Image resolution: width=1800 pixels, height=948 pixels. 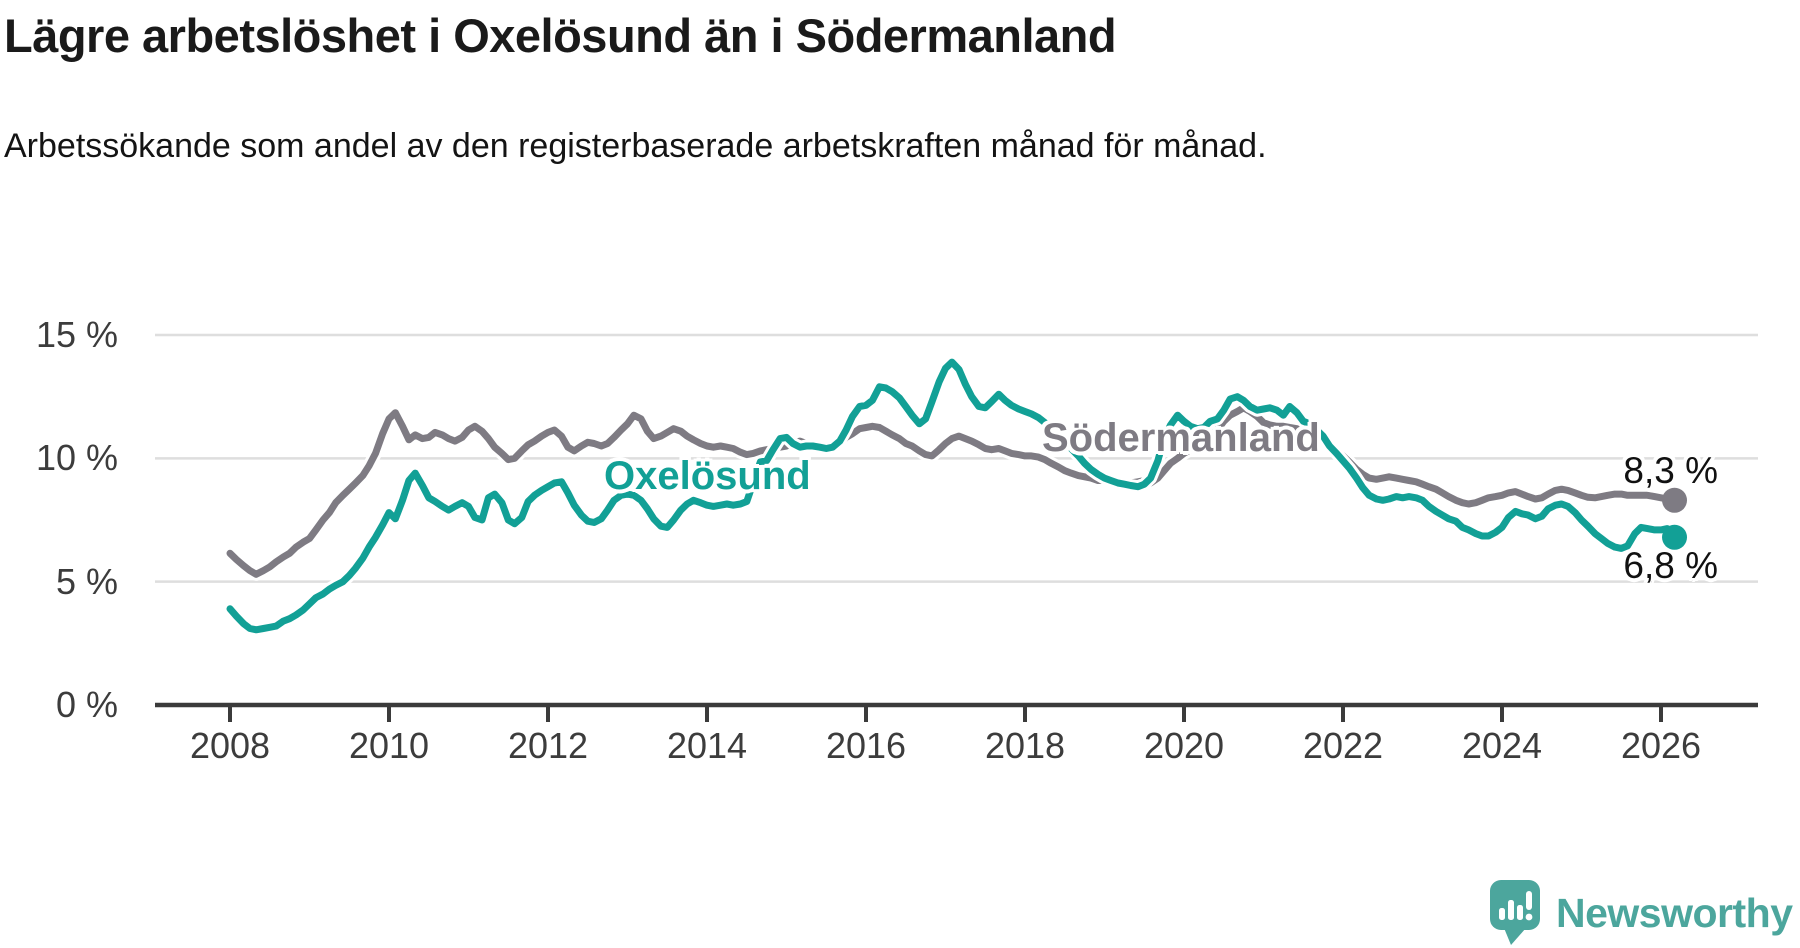 What do you see at coordinates (866, 745) in the screenshot?
I see `x-tick-label: 2016` at bounding box center [866, 745].